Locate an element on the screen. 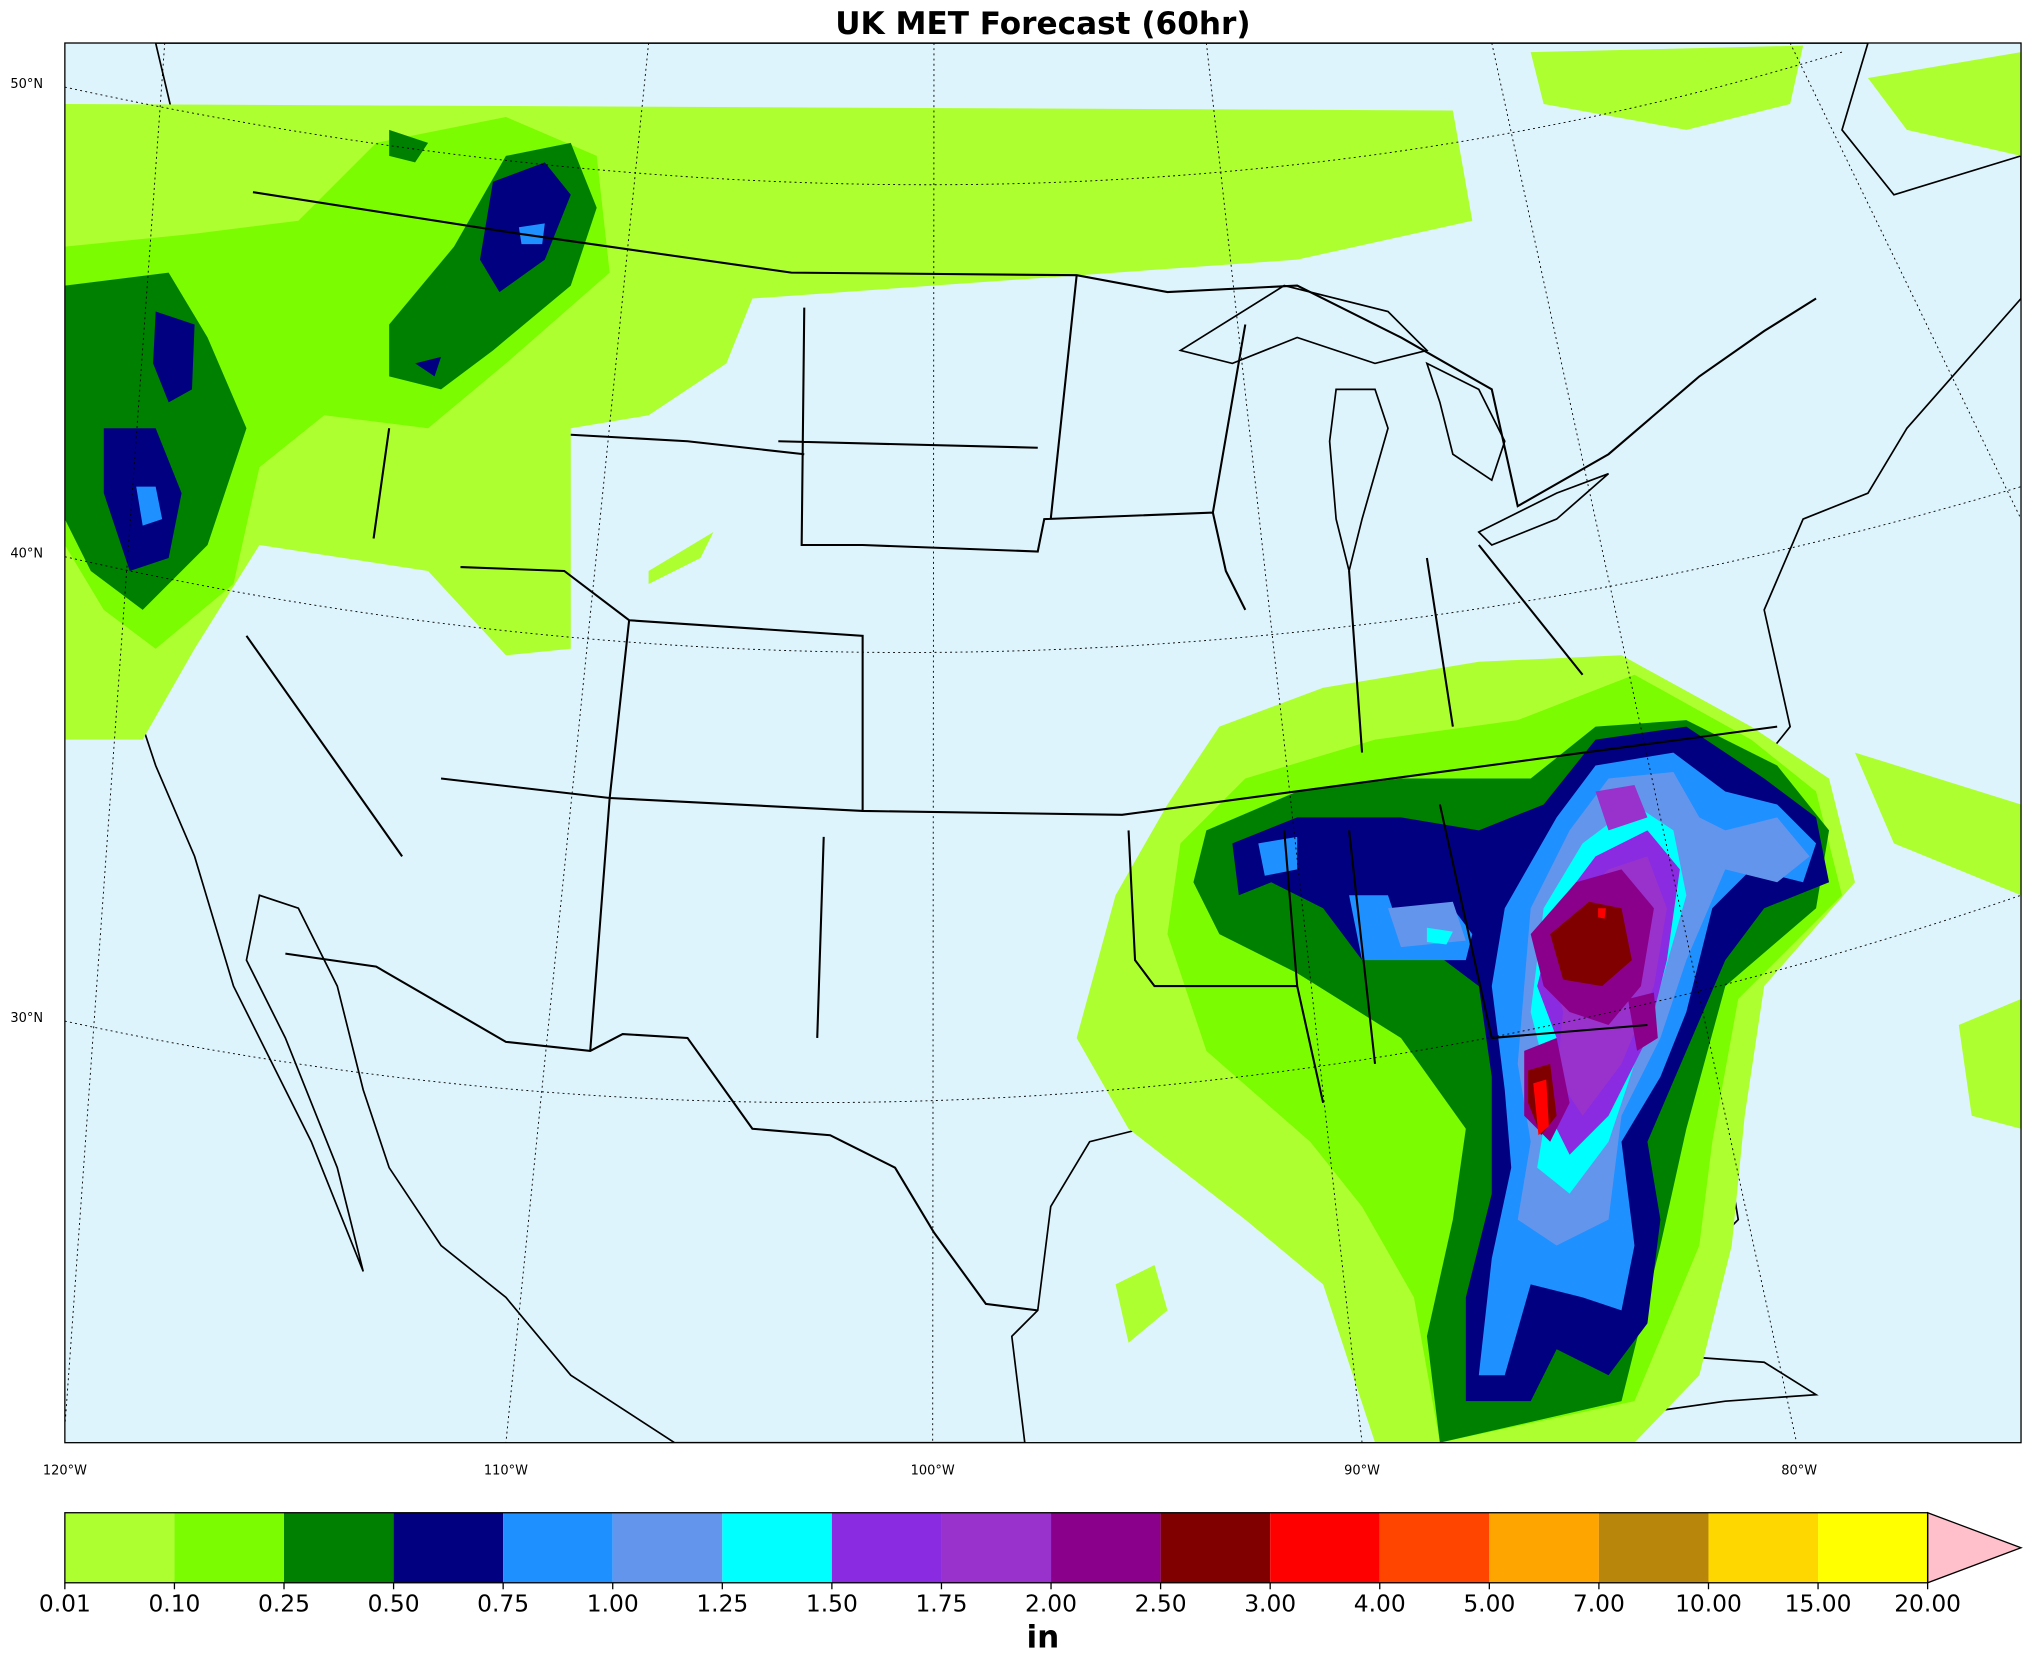  colorbar-tick-label: 0.75 is located at coordinates (503, 1603).